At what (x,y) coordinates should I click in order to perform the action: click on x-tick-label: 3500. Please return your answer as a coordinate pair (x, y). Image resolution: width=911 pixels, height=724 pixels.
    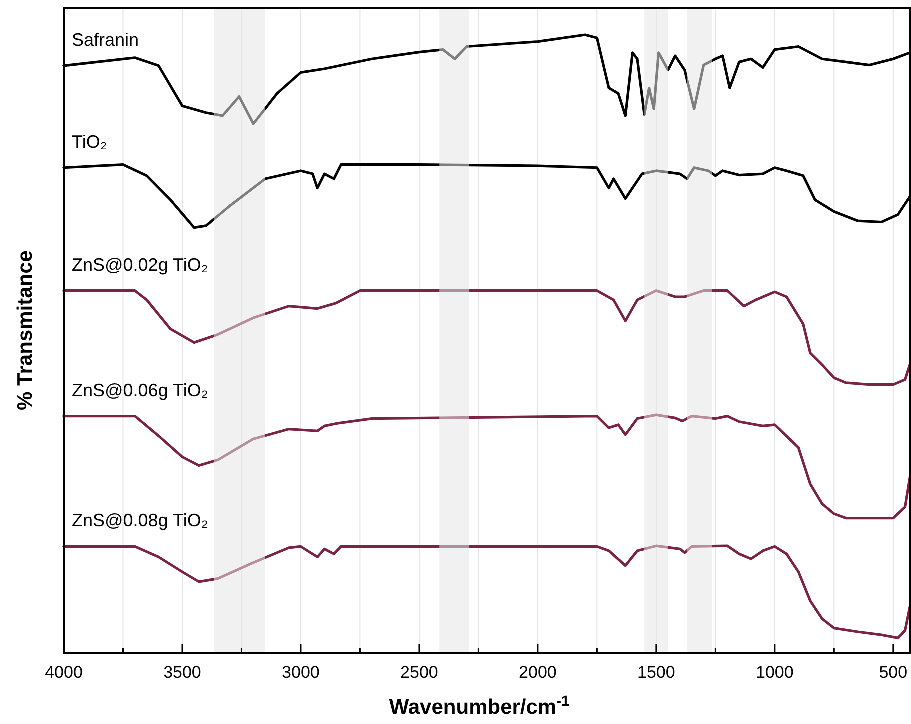
    Looking at the image, I should click on (183, 672).